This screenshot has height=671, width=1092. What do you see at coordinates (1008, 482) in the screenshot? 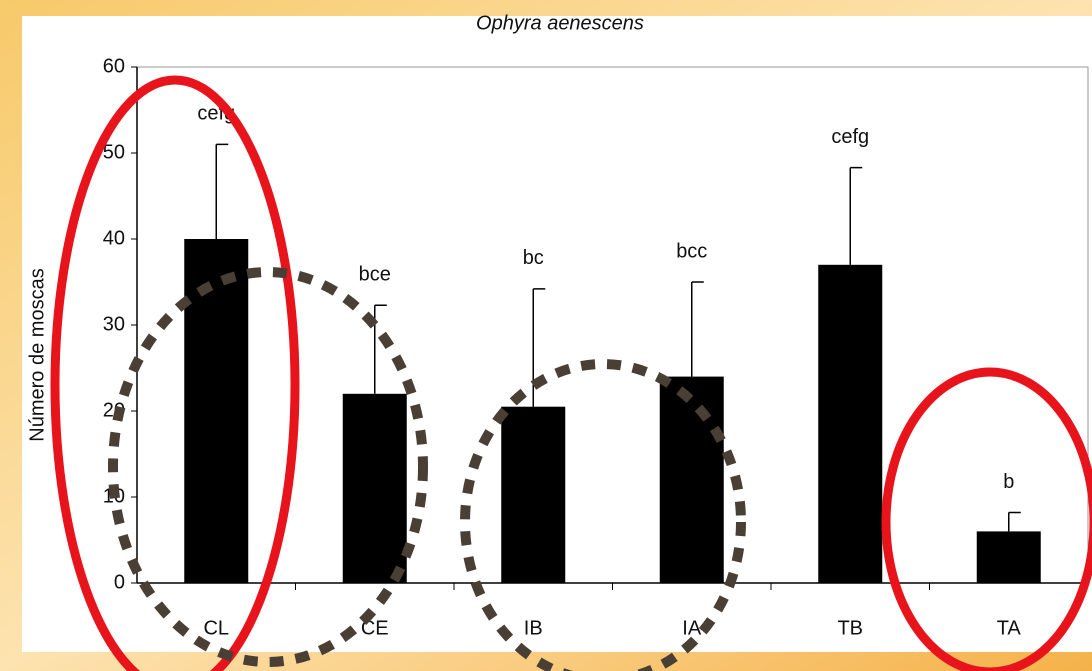
I see `significance-label: b` at bounding box center [1008, 482].